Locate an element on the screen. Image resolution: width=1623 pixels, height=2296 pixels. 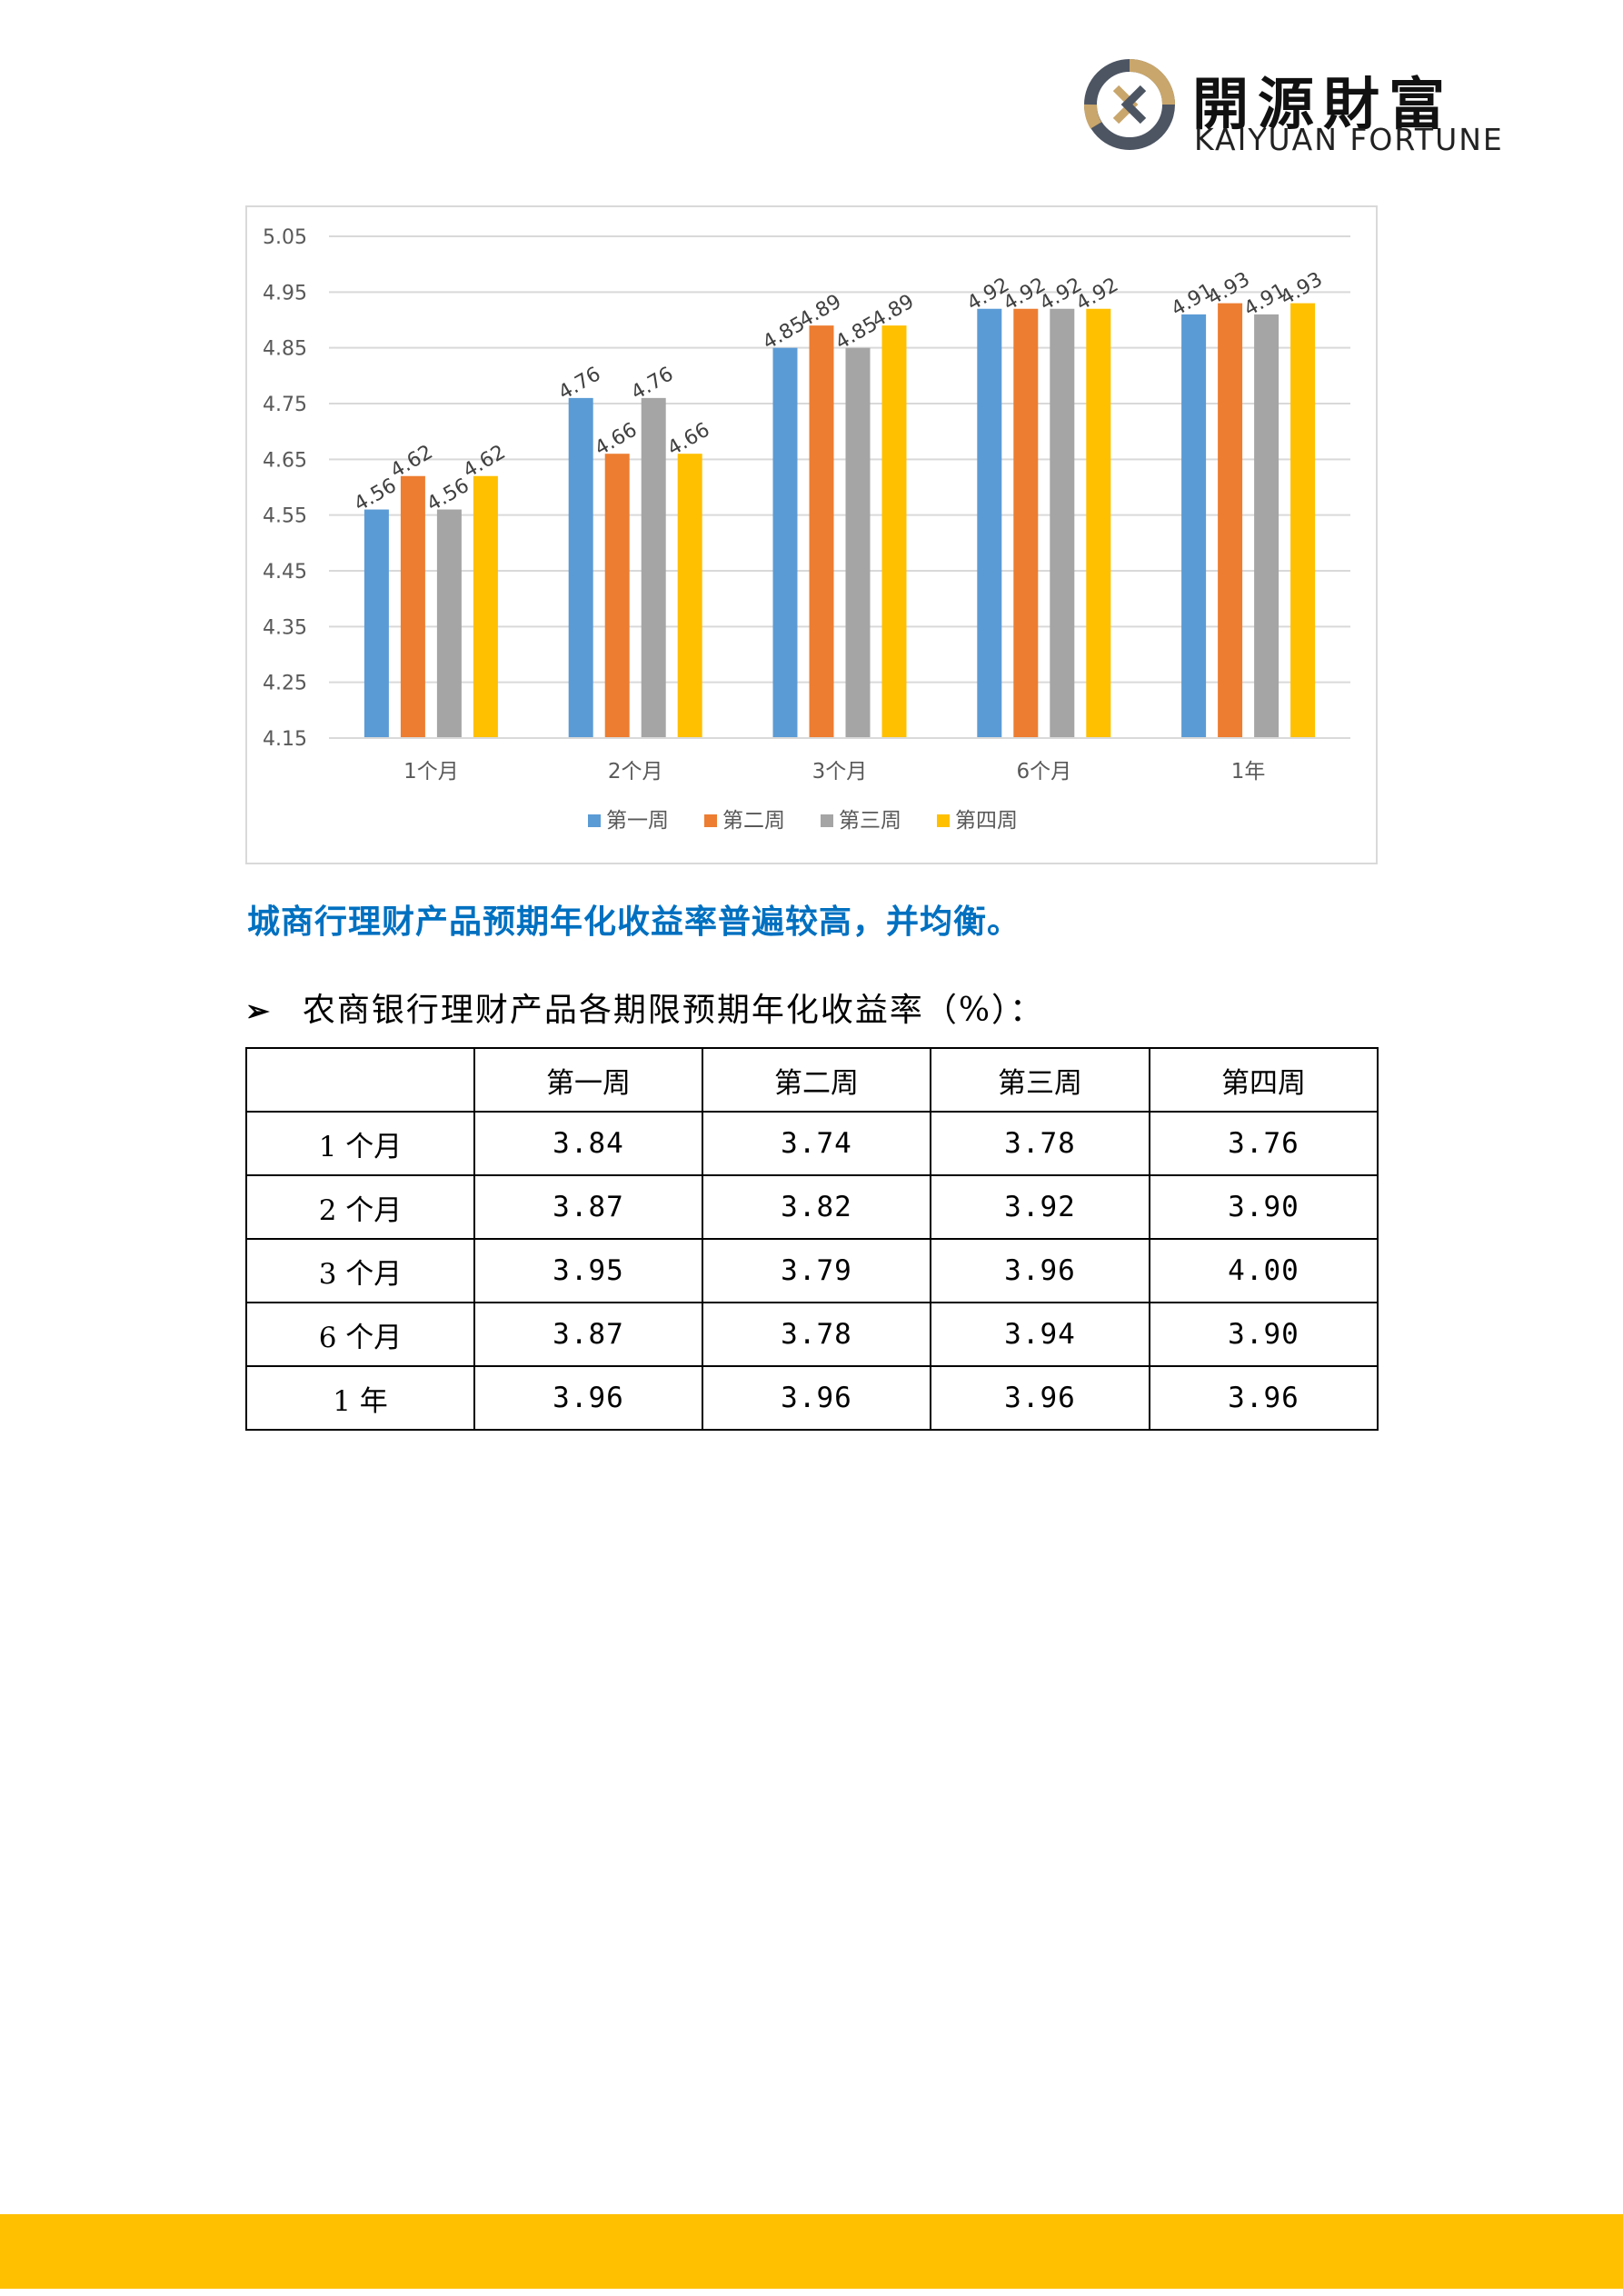
x-tick-label: 1年 is located at coordinates (1248, 772).